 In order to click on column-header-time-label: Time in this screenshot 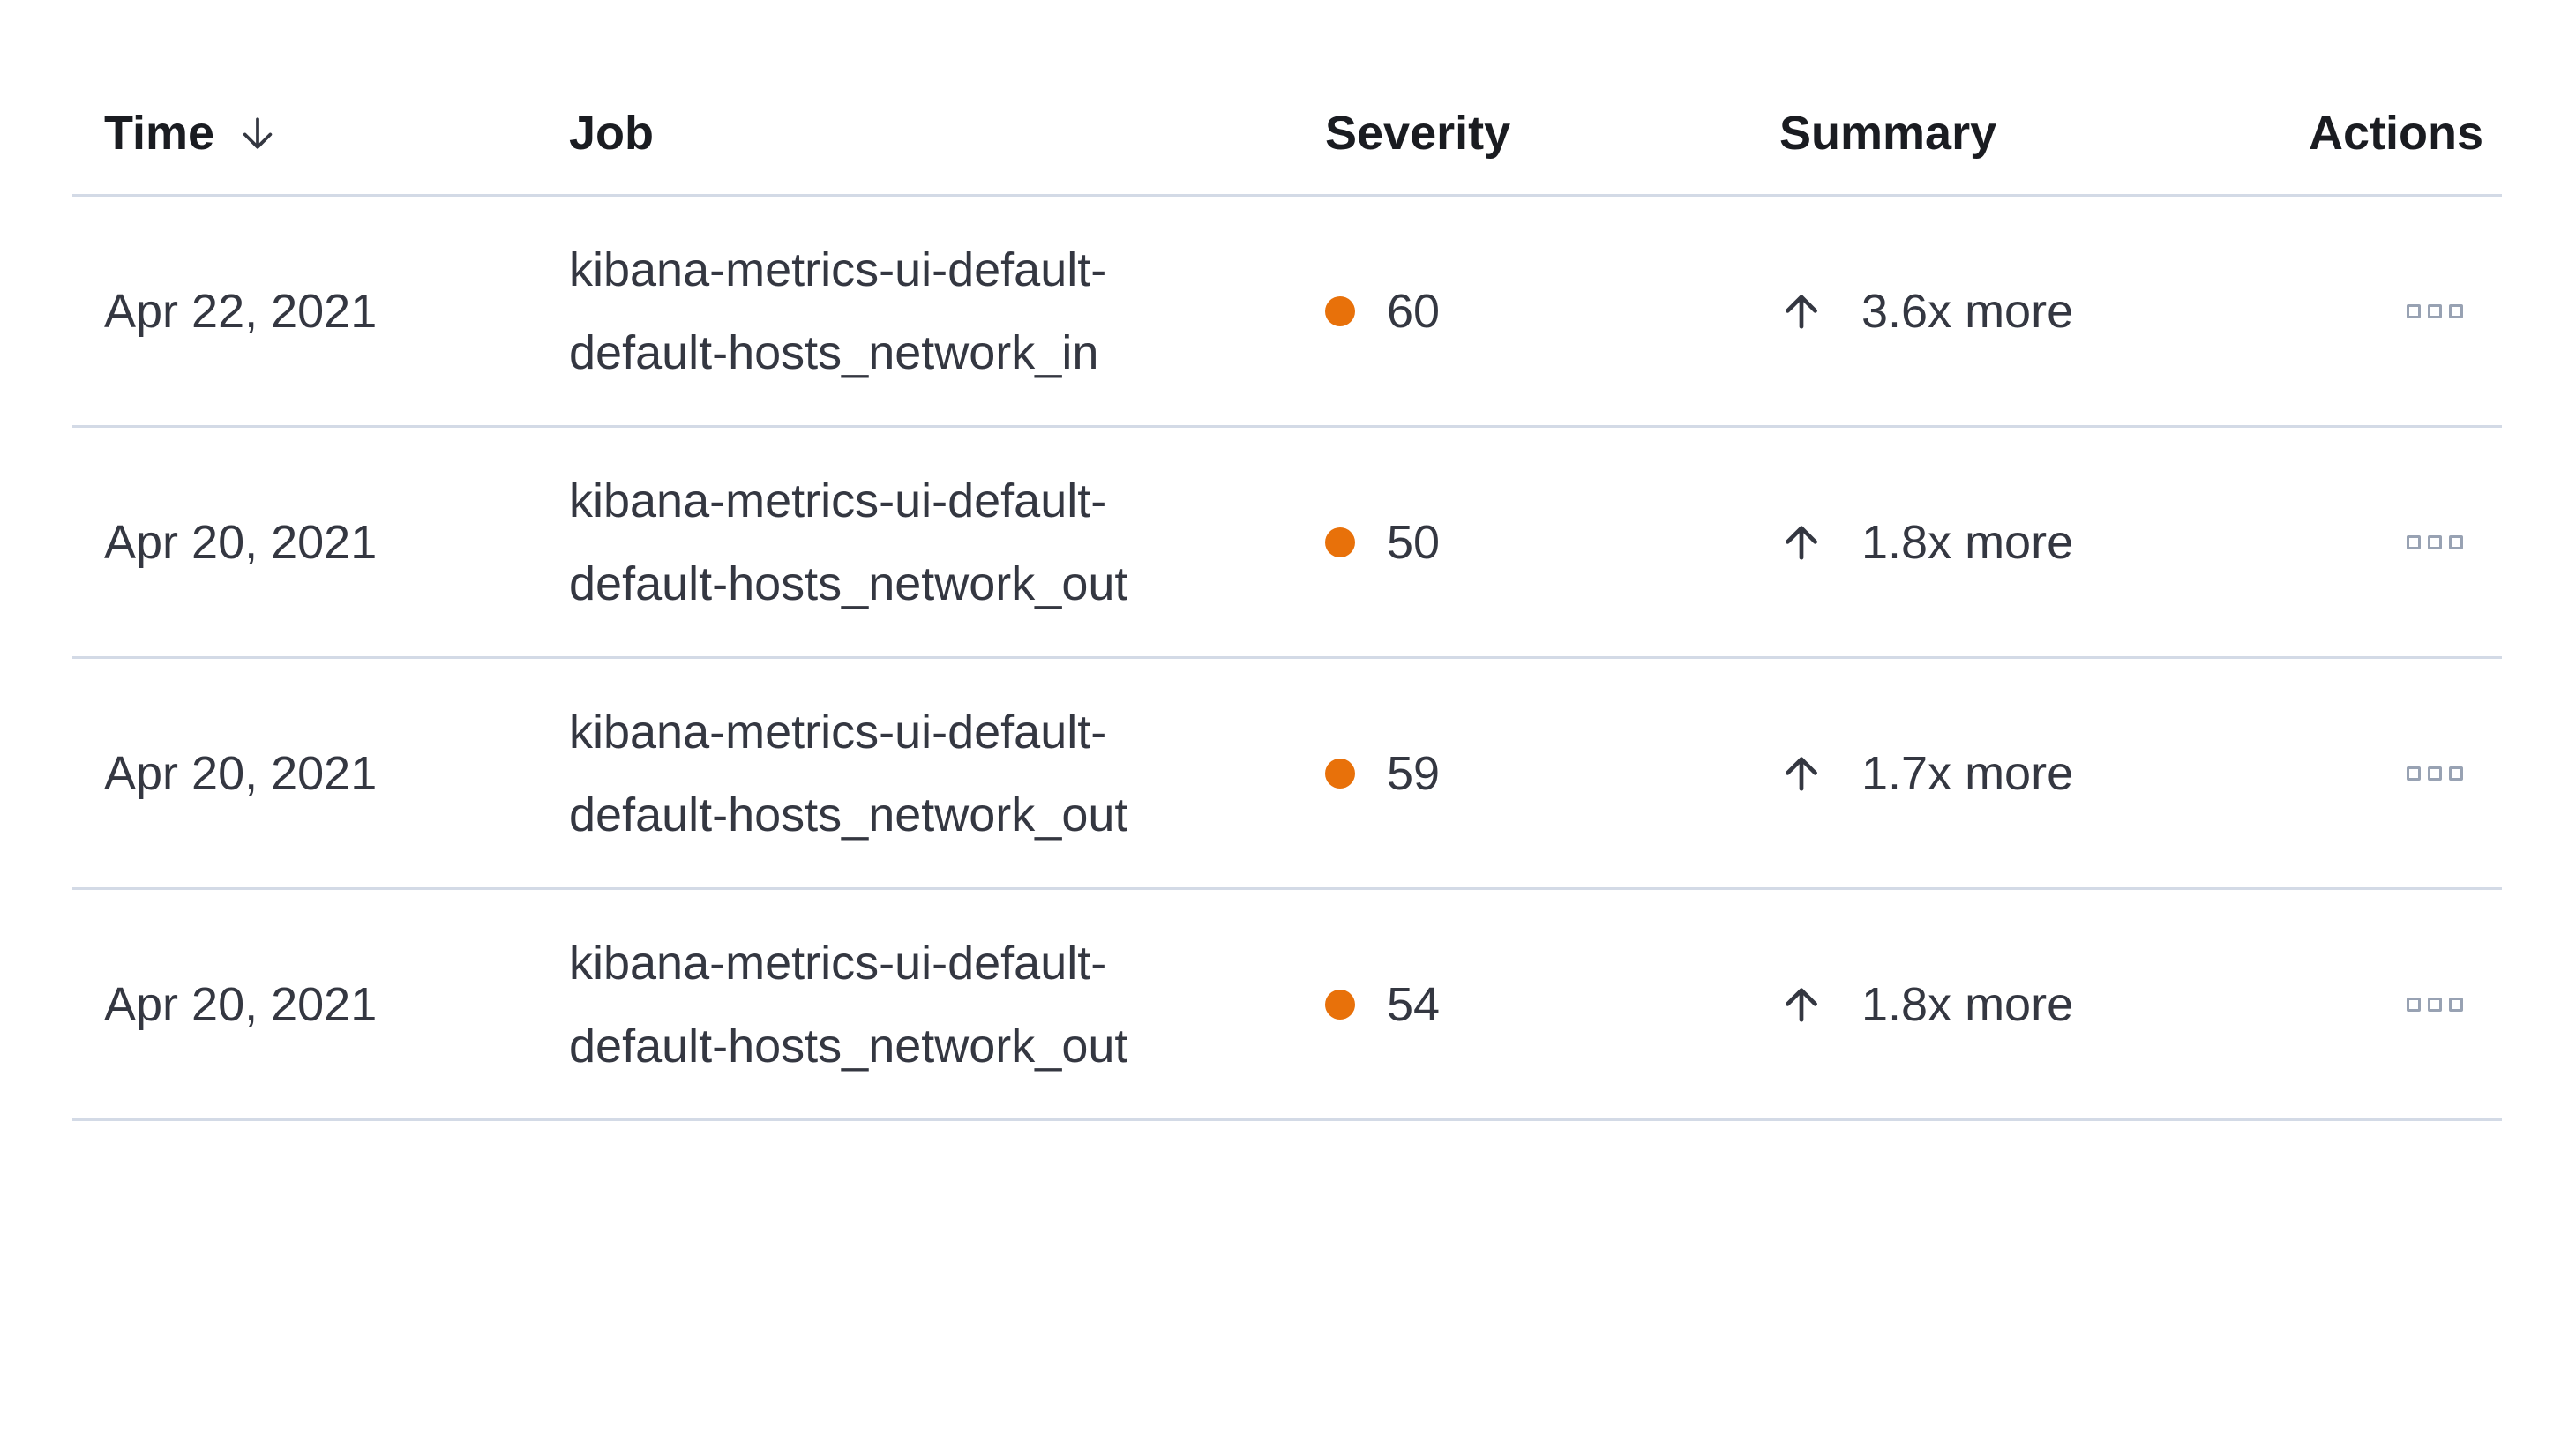, I will do `click(160, 133)`.